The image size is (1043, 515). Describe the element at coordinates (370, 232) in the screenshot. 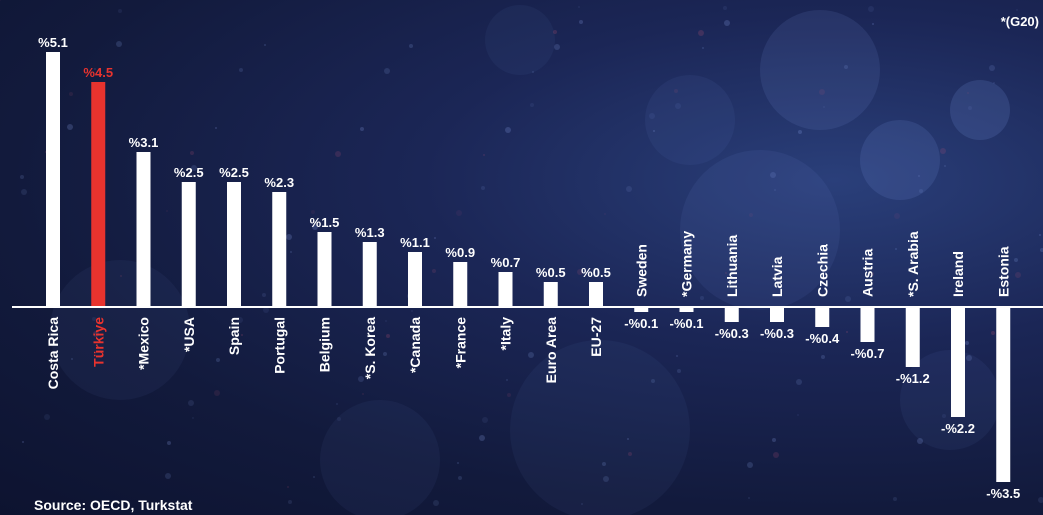

I see `value-label: %1.3` at that location.